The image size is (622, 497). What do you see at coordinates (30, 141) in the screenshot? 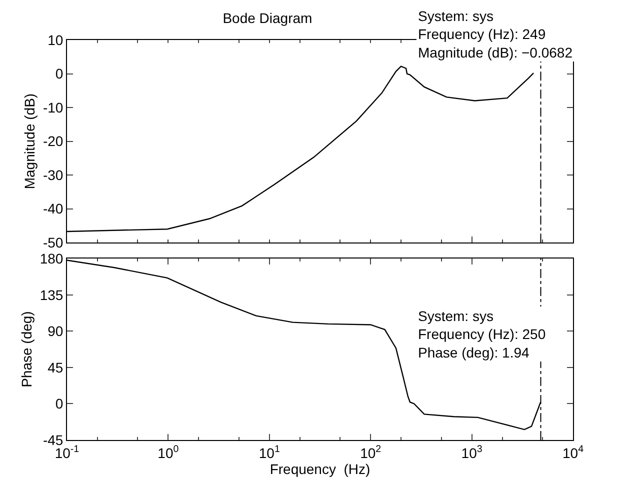
I see `y-axis-title: Magnitude (dB)` at bounding box center [30, 141].